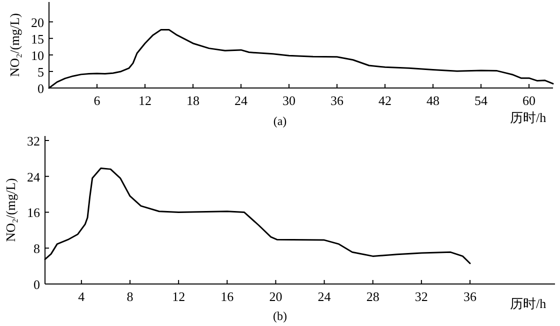 Image resolution: width=560 pixels, height=326 pixels. What do you see at coordinates (33, 212) in the screenshot?
I see `y-tick-label: 16` at bounding box center [33, 212].